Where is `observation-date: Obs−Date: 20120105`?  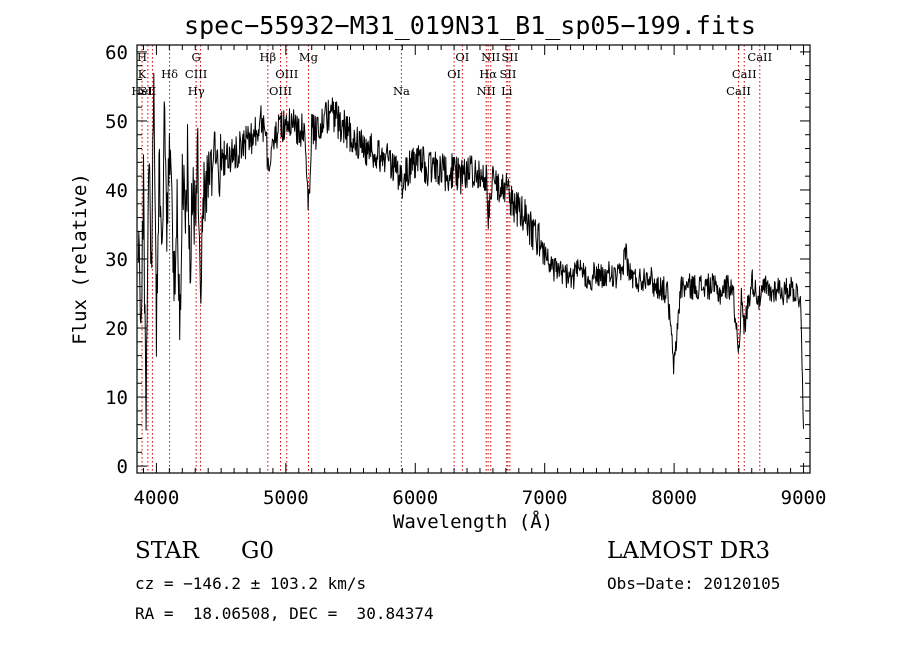 observation-date: Obs−Date: 20120105 is located at coordinates (694, 583).